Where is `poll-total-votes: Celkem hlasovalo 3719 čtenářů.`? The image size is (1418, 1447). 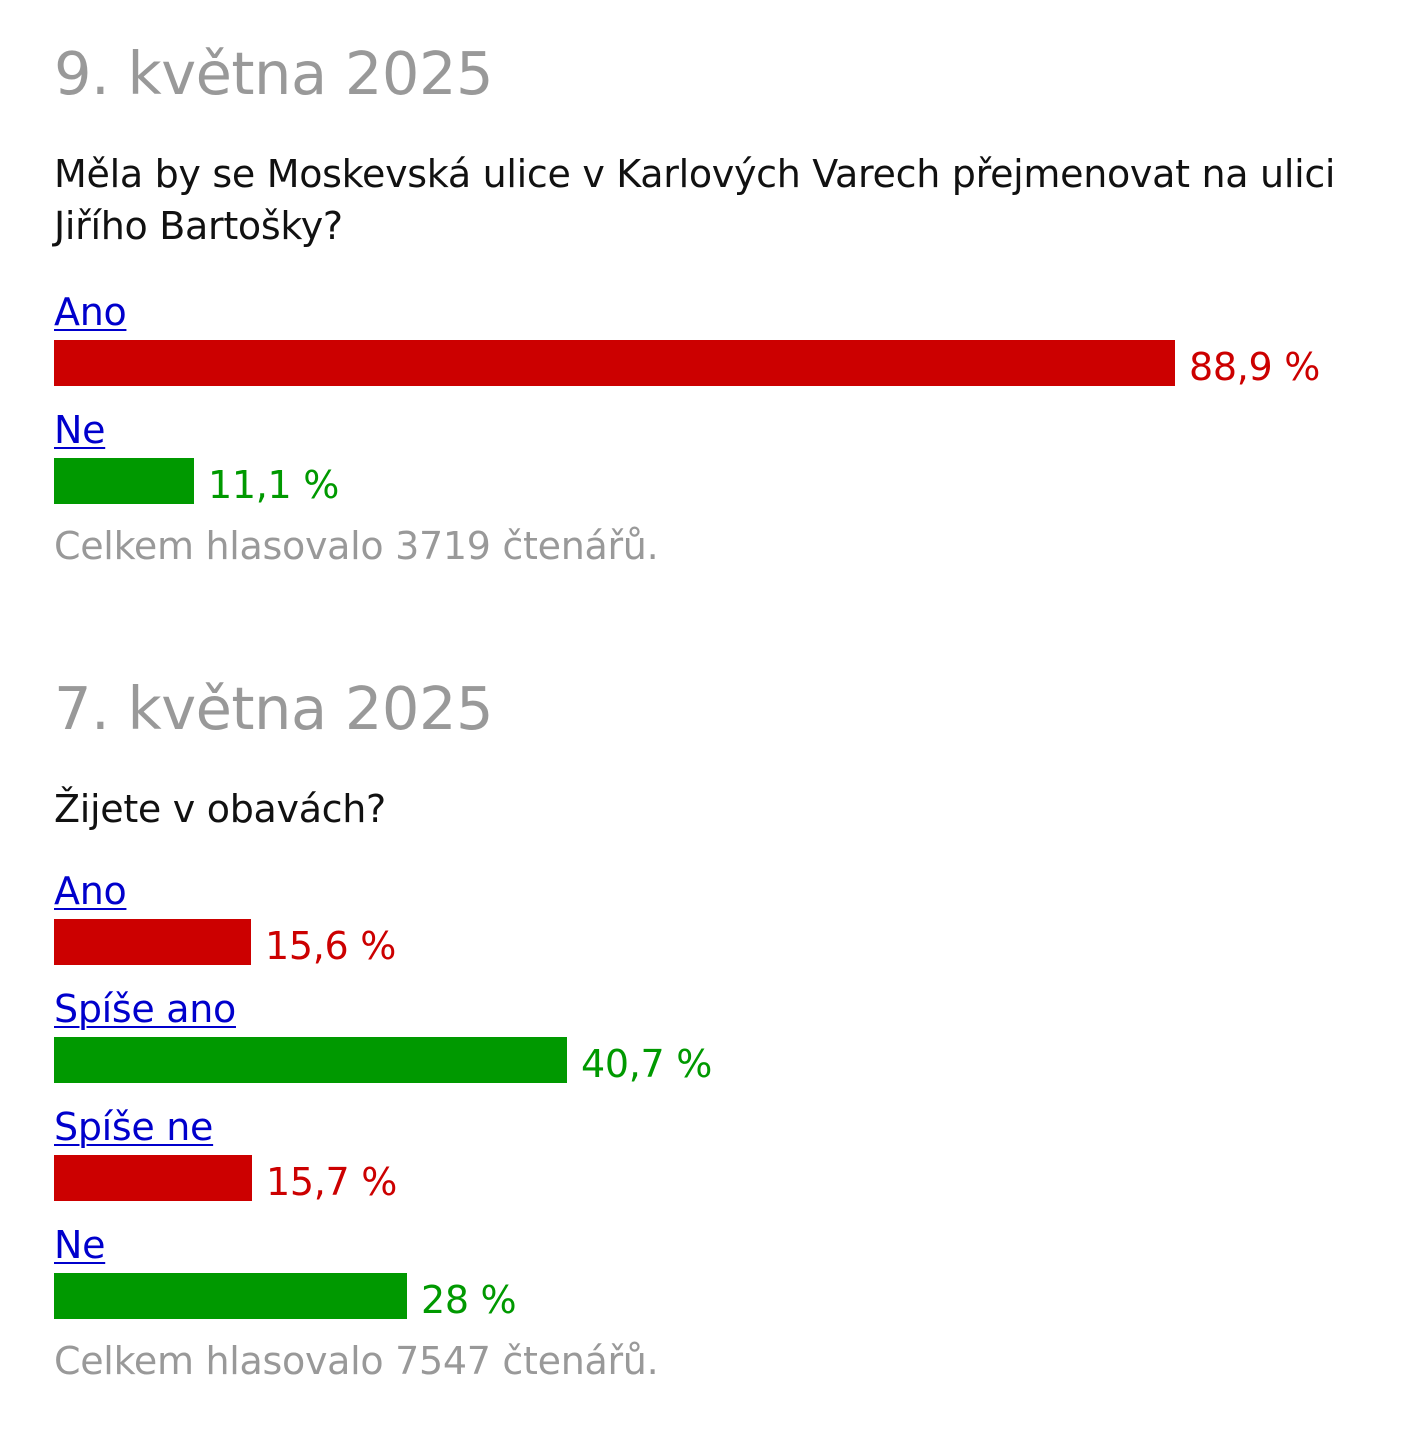
poll-total-votes: Celkem hlasovalo 3719 čtenářů. is located at coordinates (356, 546).